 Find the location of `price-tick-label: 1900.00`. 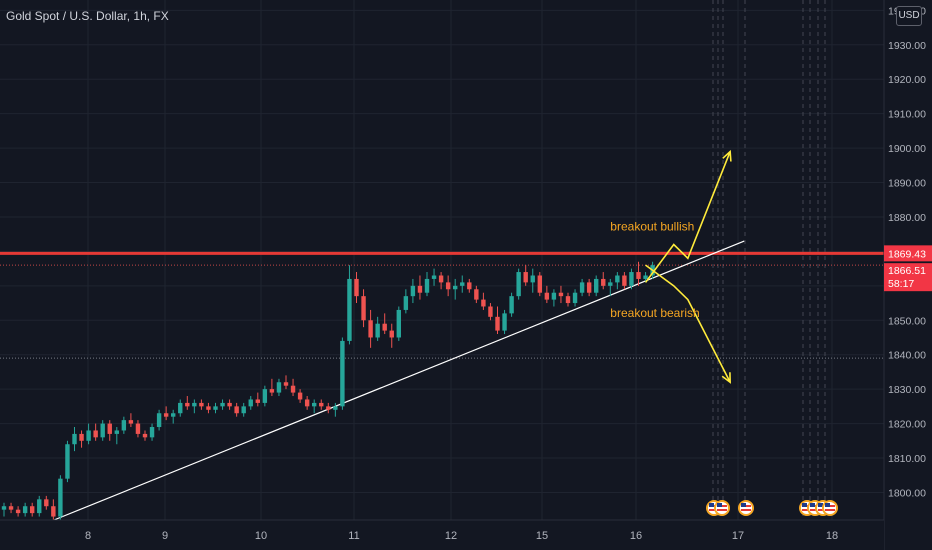

price-tick-label: 1900.00 is located at coordinates (907, 149).